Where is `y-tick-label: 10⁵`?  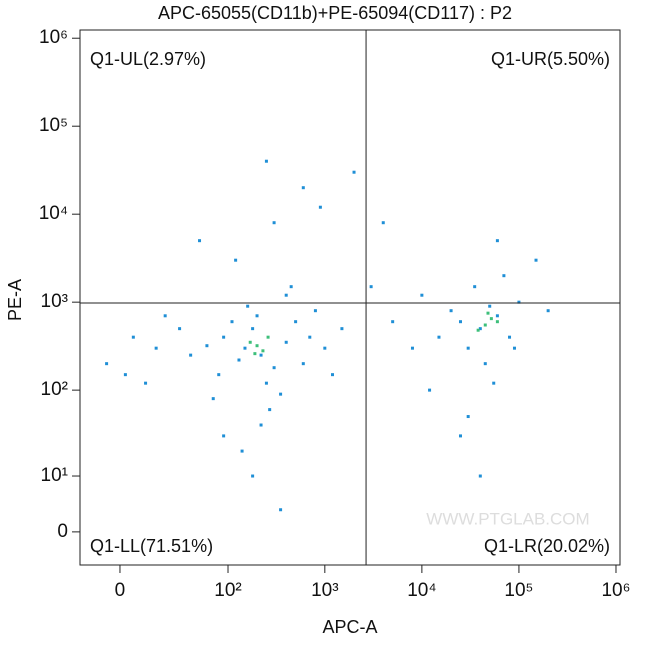 y-tick-label: 10⁵ is located at coordinates (53, 125).